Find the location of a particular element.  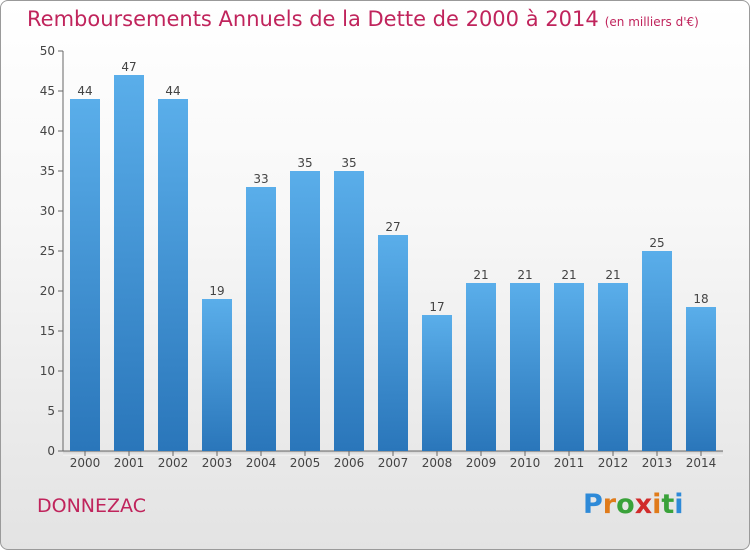

y-tick-label: 20 is located at coordinates (47, 291).